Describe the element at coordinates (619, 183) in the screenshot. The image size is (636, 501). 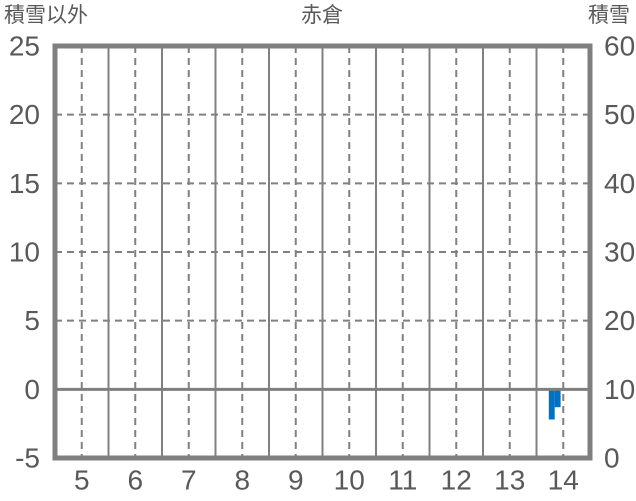
I see `right-axis-tick-label: 40` at that location.